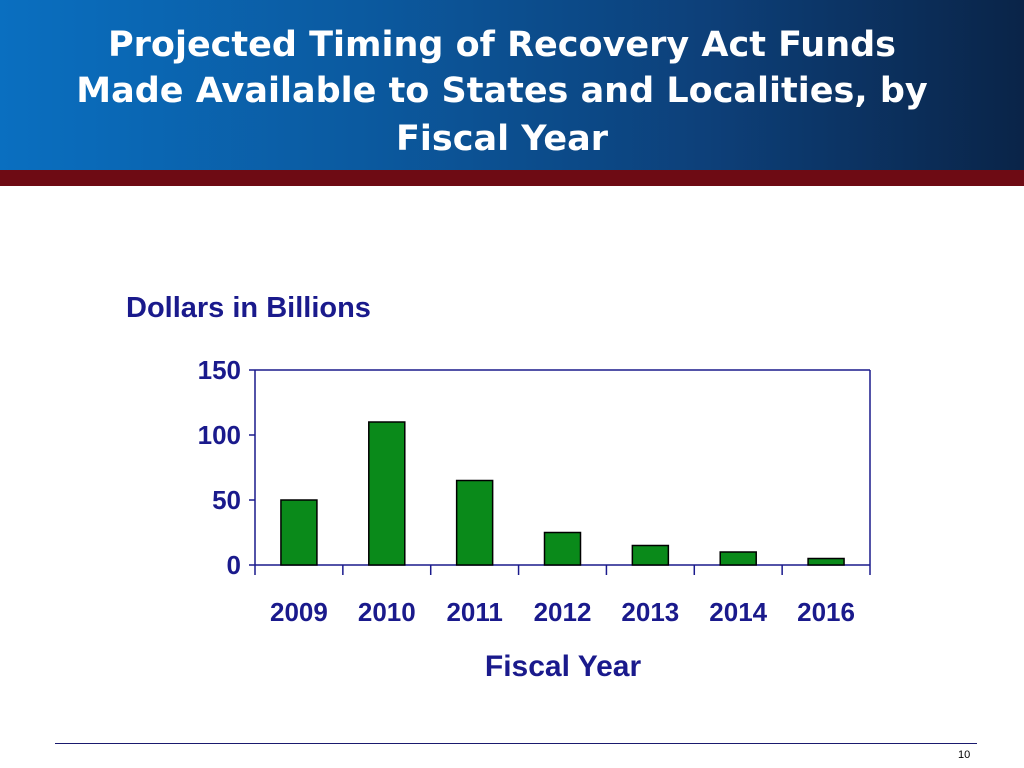 The width and height of the screenshot is (1024, 768). What do you see at coordinates (234, 565) in the screenshot?
I see `y-tick-label: 0` at bounding box center [234, 565].